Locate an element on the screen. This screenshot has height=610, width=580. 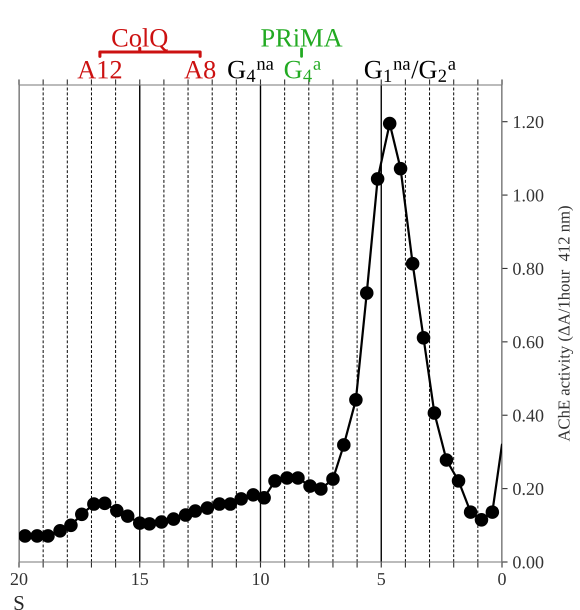
text: A8 is located at coordinates (200, 69).